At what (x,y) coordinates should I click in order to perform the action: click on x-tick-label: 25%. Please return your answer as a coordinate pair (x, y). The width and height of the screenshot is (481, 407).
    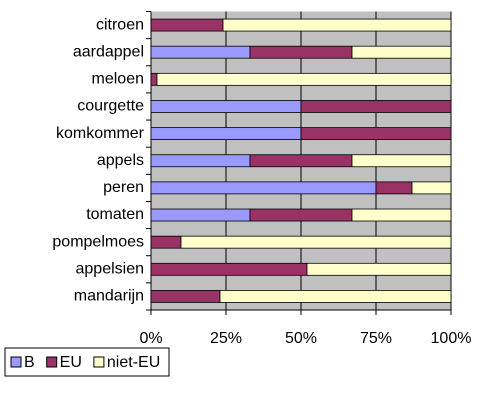
    Looking at the image, I should click on (226, 338).